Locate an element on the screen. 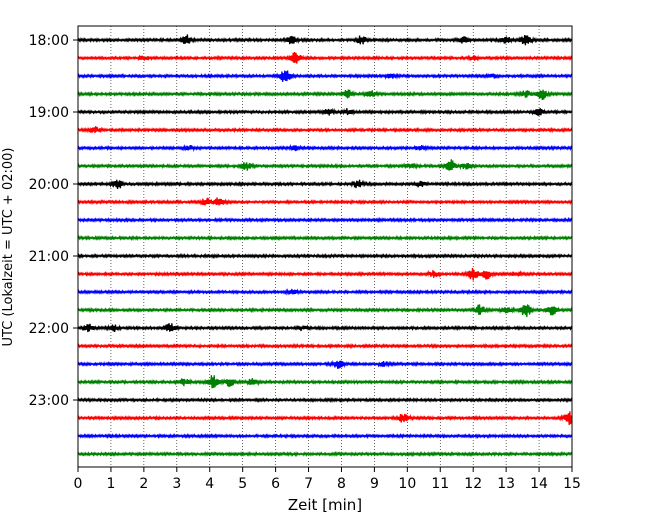 This screenshot has height=520, width=650. x-axis-label: Zeit [min] is located at coordinates (325, 505).